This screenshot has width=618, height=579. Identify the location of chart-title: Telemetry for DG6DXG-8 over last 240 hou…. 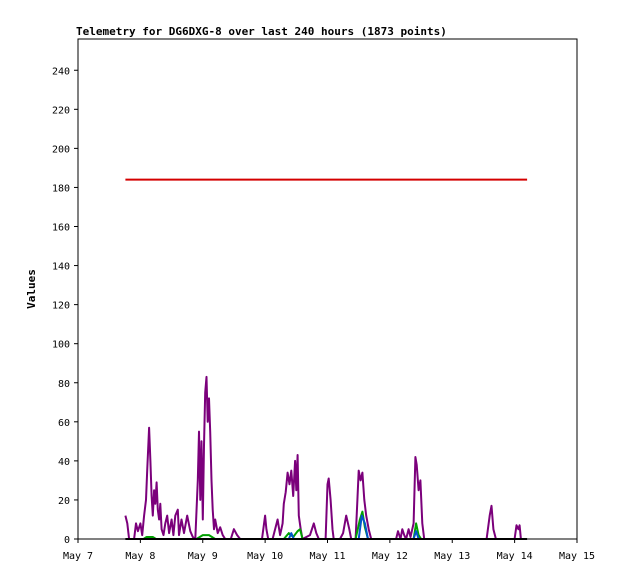
(261, 31).